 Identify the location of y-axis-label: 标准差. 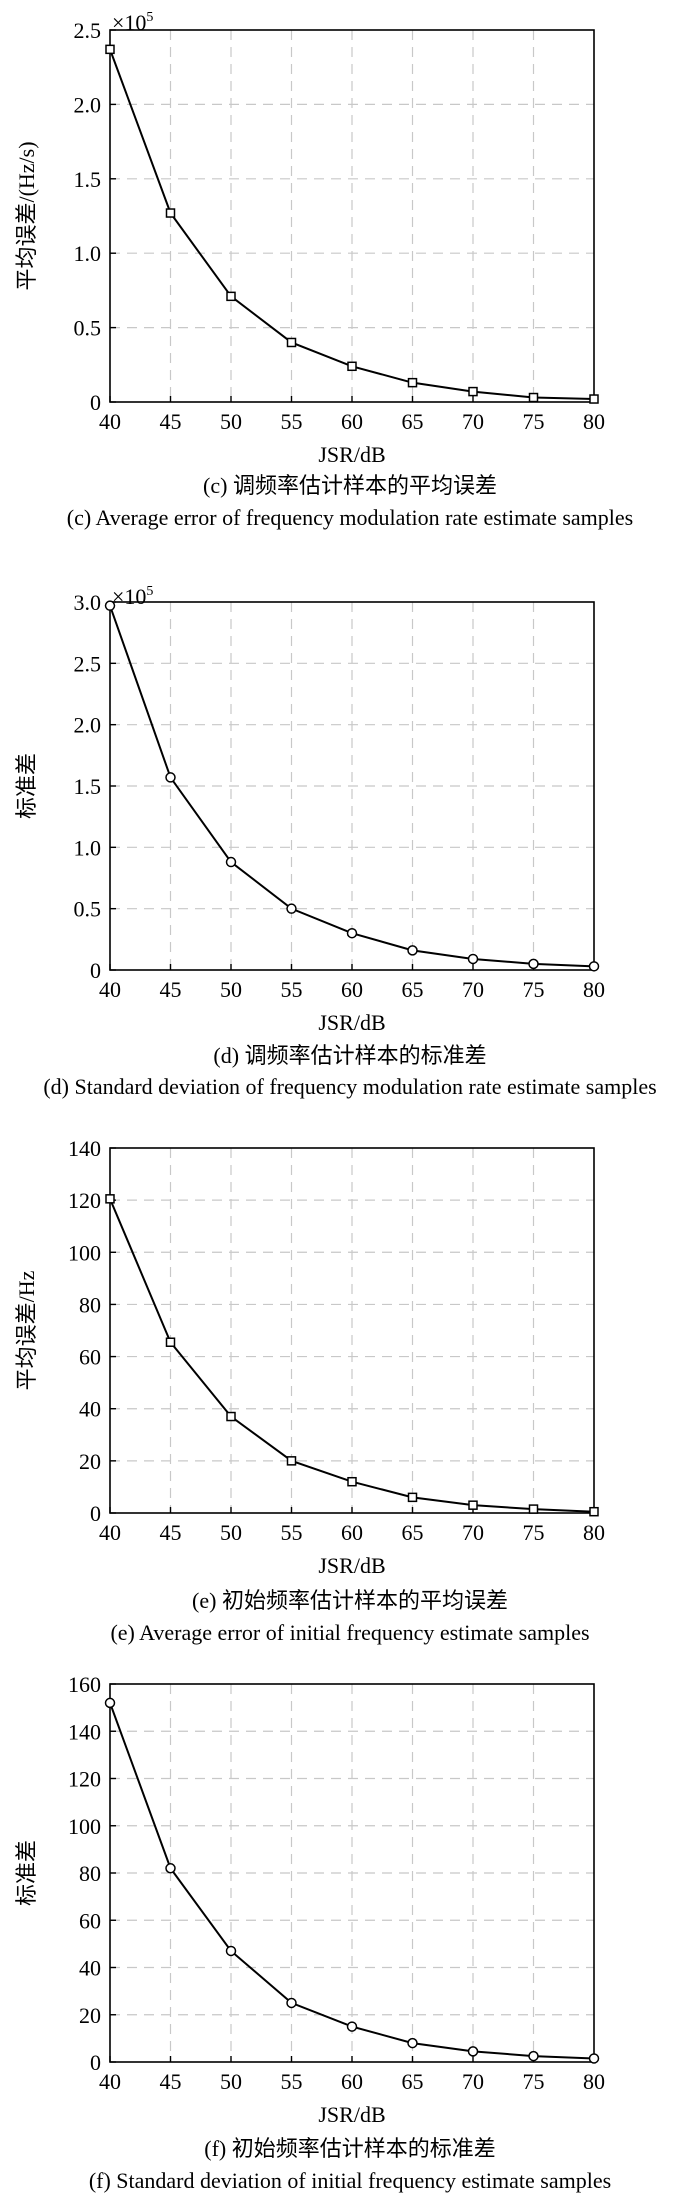
(26, 1873).